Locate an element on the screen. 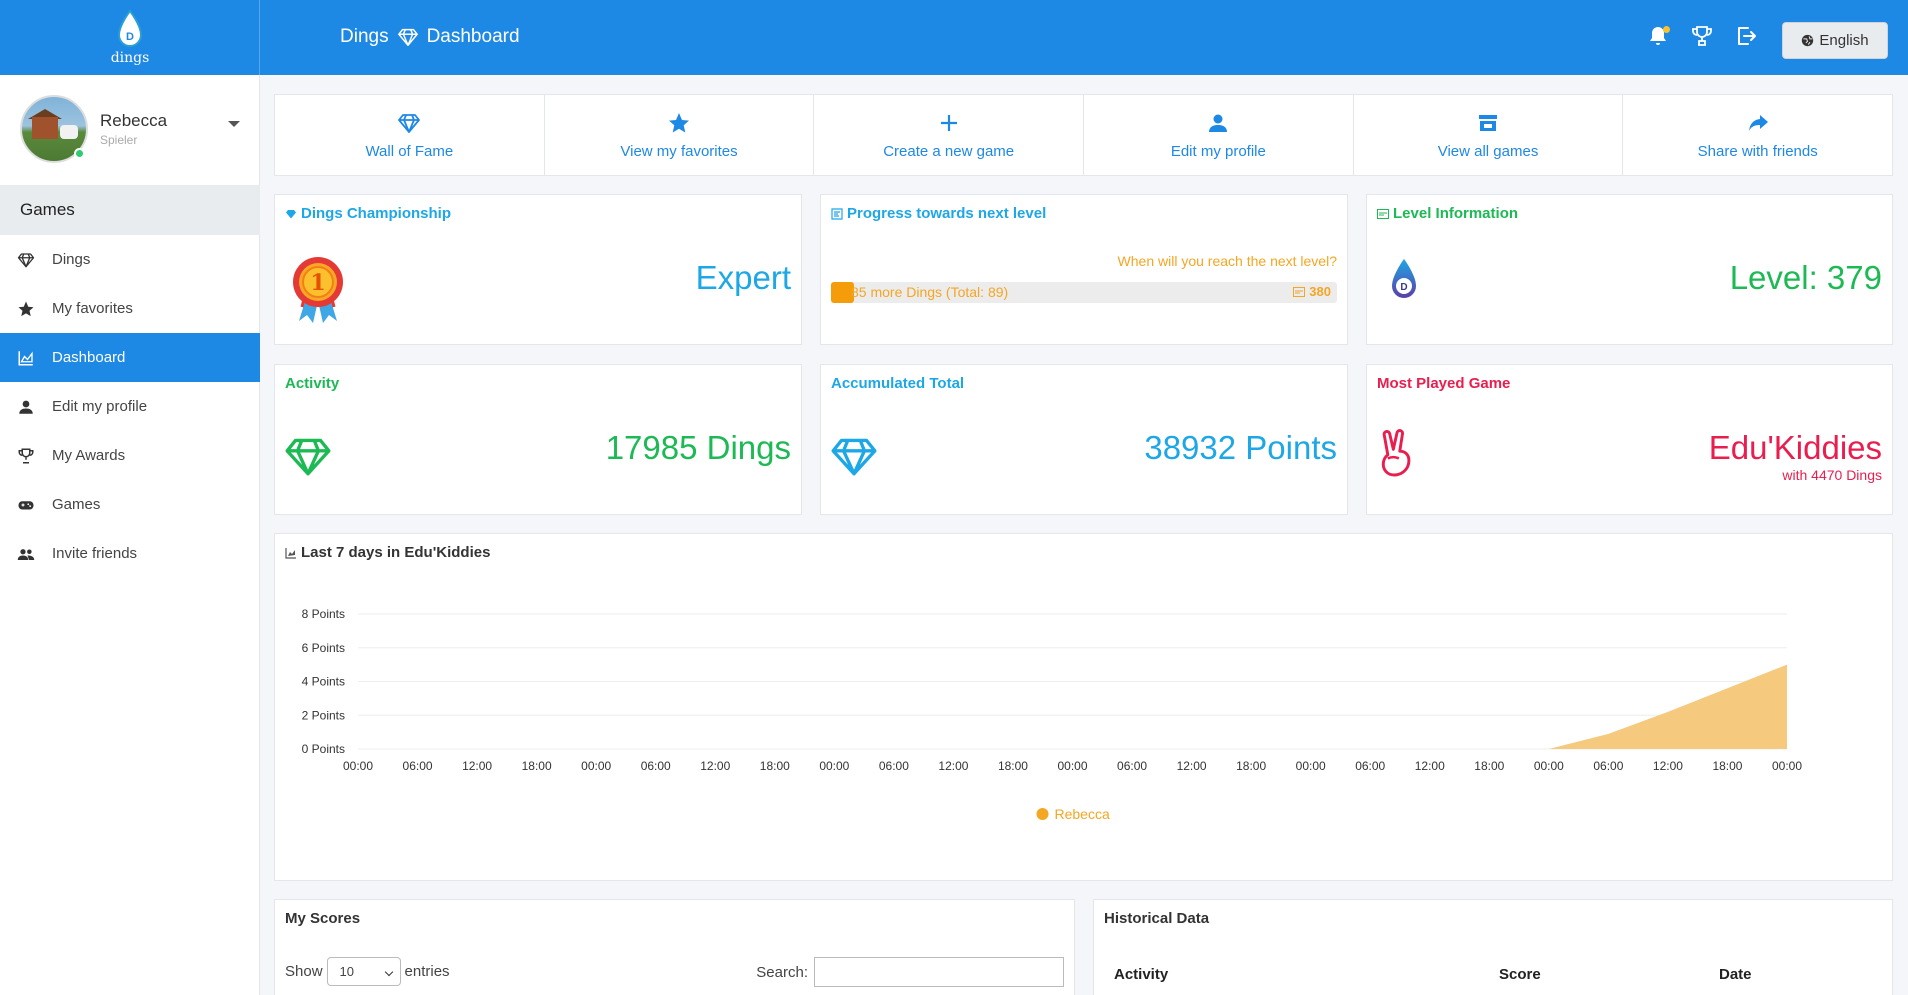  y-tick-label: 0 Points is located at coordinates (323, 749).